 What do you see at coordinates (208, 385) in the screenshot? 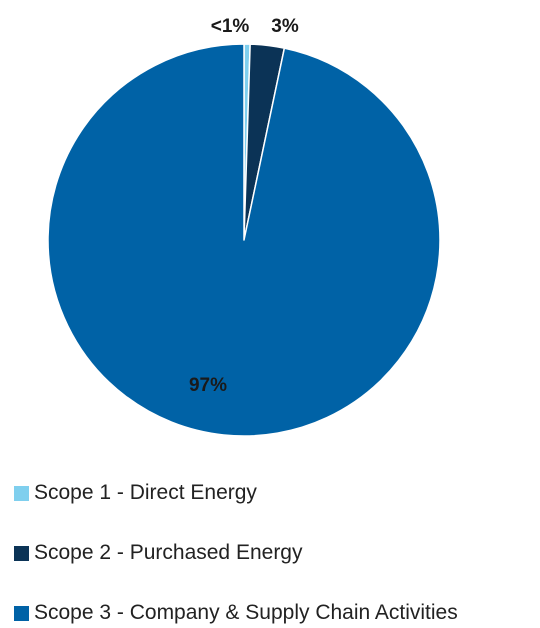
I see `data-label-scope-3: 97%` at bounding box center [208, 385].